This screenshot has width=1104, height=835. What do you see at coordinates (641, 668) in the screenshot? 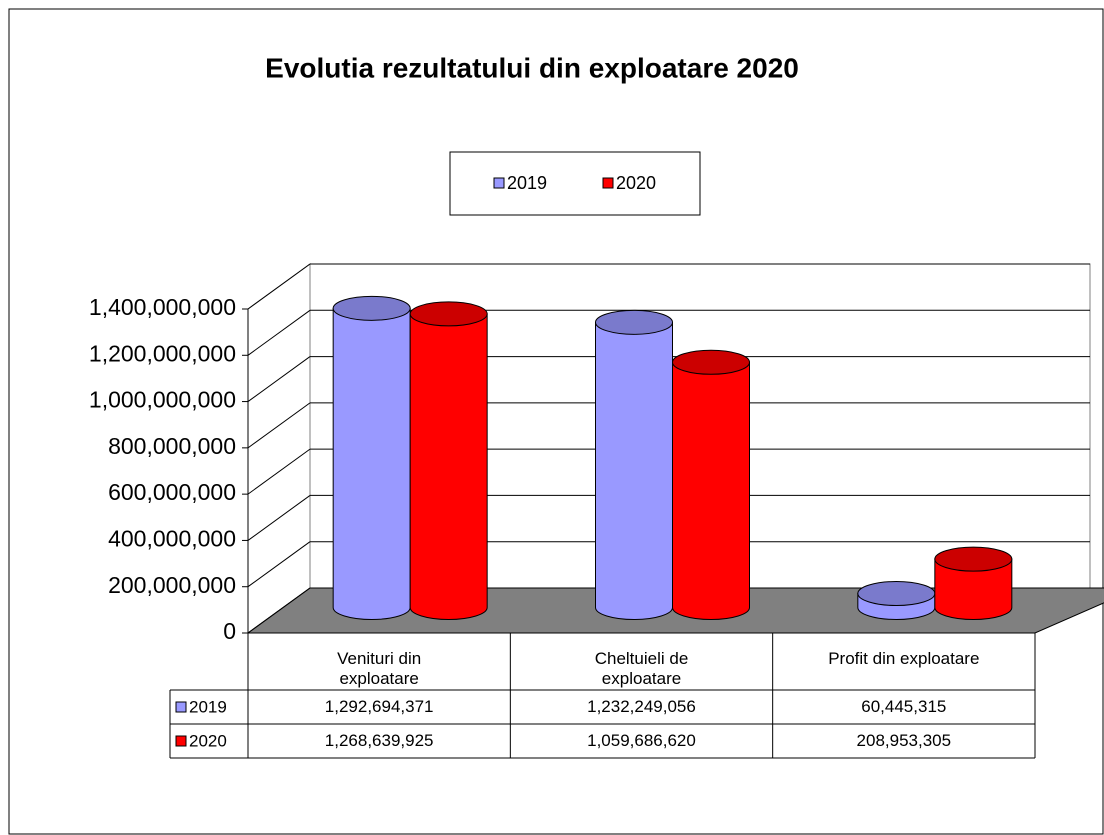
I see `category-label: Cheltuieli de exploatare` at bounding box center [641, 668].